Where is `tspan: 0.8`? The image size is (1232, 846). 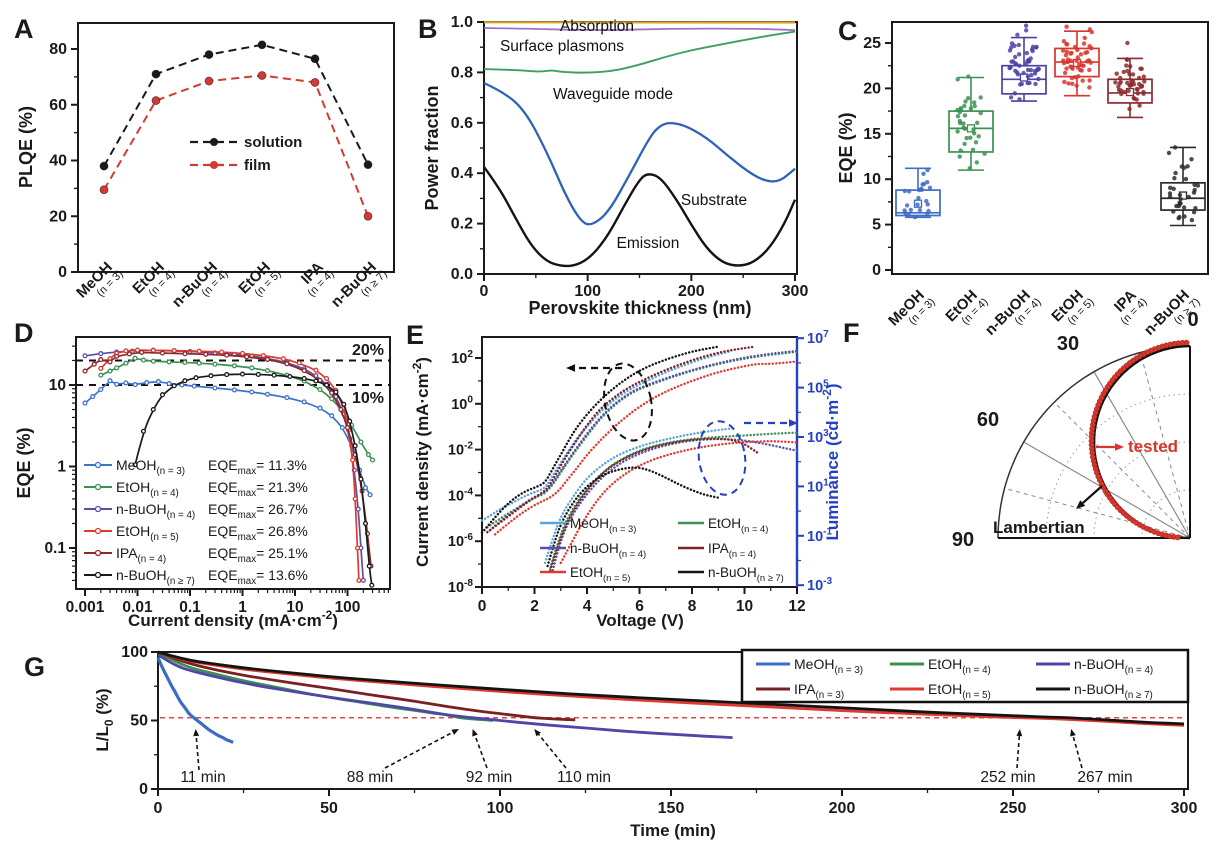
tspan: 0.8 is located at coordinates (462, 72).